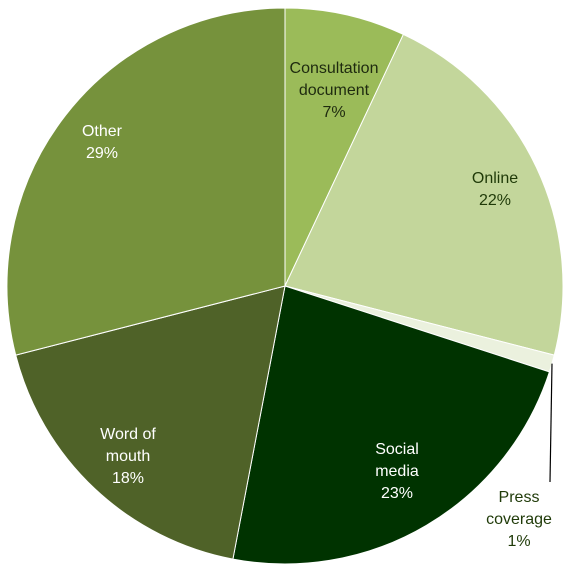 The image size is (565, 569). Describe the element at coordinates (344, 147) in the screenshot. I see `pie-slice-consultation-document` at that location.